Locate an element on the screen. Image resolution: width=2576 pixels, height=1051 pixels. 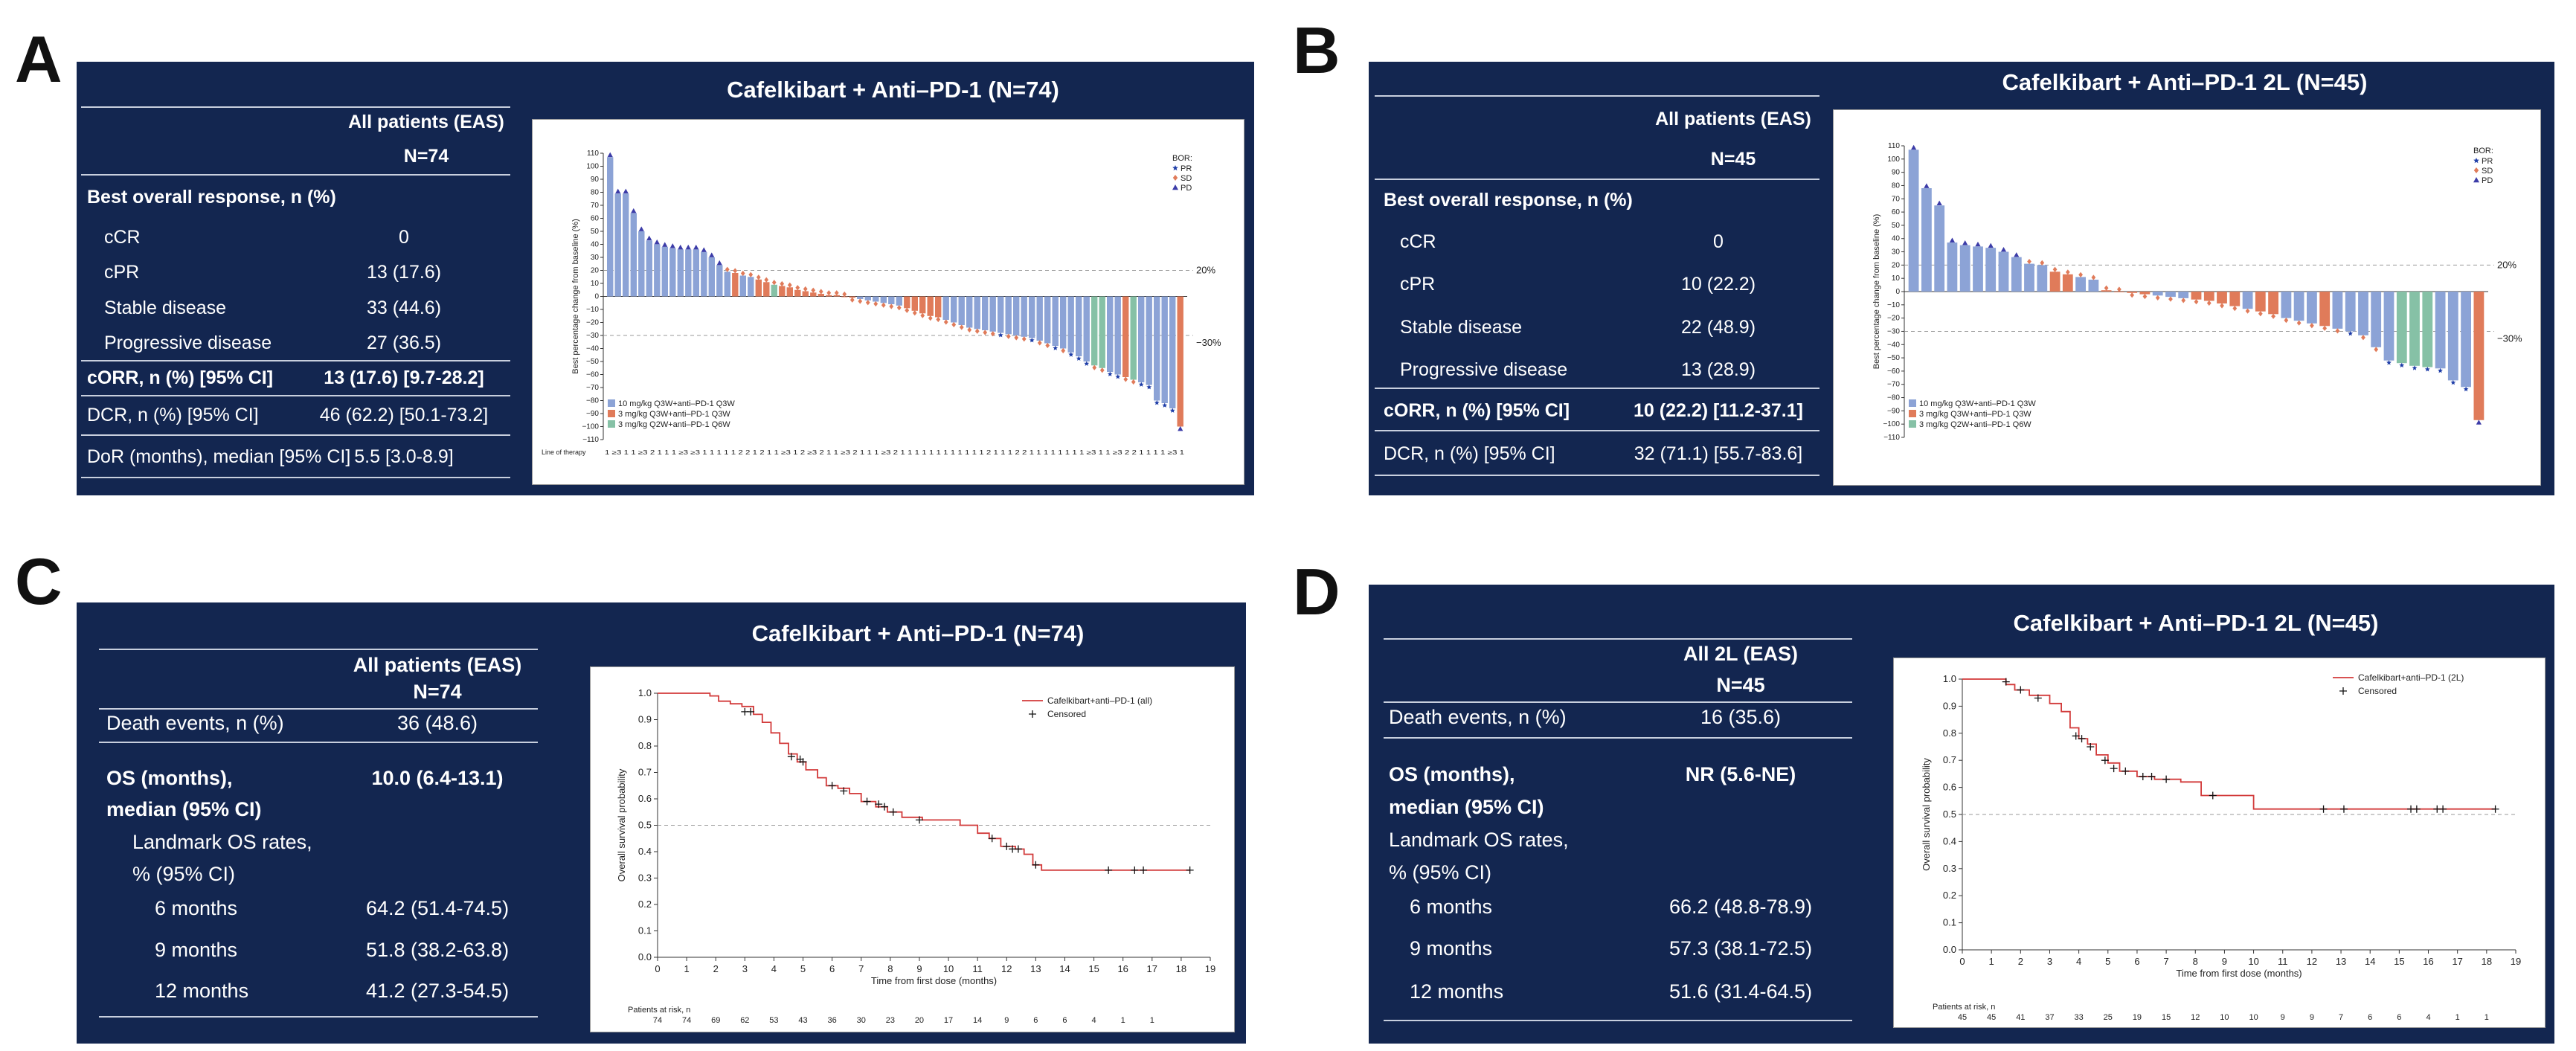
y-tick-label: −90 is located at coordinates (1893, 411).